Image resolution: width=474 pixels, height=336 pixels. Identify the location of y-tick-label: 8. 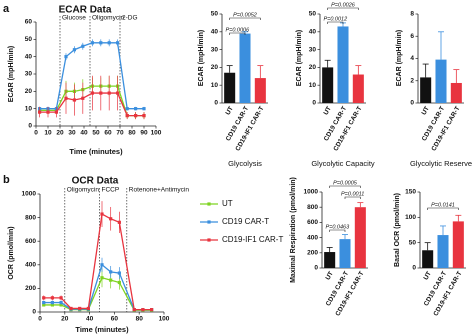
(412, 14).